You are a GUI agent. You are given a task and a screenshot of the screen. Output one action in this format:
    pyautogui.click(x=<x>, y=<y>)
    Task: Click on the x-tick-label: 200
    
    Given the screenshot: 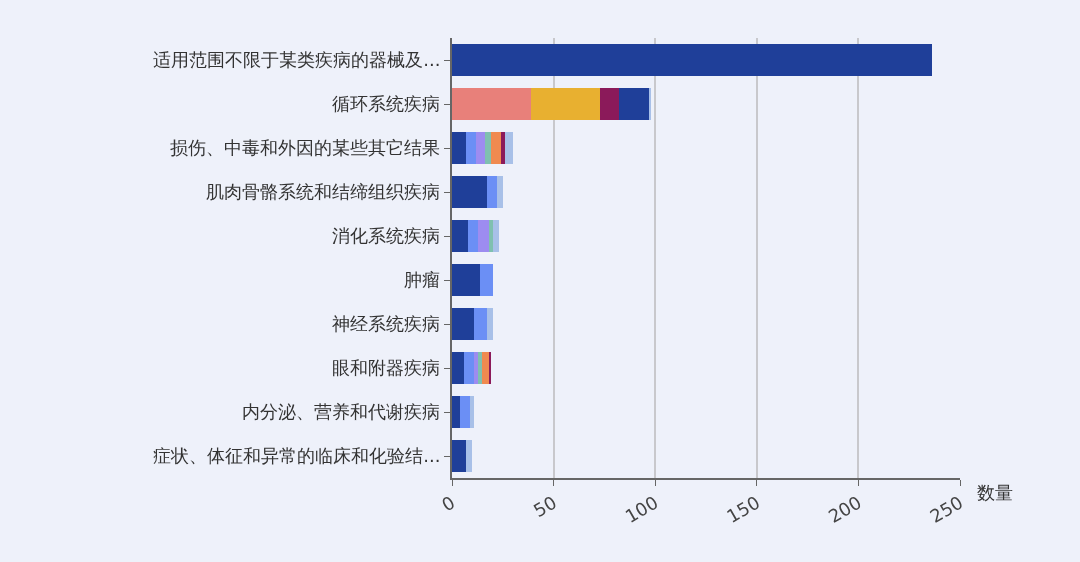 What is the action you would take?
    pyautogui.click(x=844, y=509)
    